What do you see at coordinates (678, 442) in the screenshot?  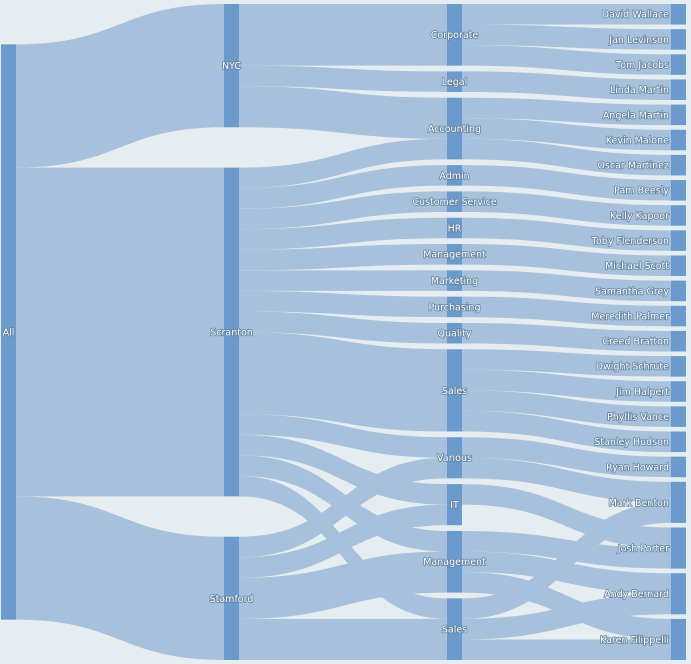 I see `node-stanley_hudson` at bounding box center [678, 442].